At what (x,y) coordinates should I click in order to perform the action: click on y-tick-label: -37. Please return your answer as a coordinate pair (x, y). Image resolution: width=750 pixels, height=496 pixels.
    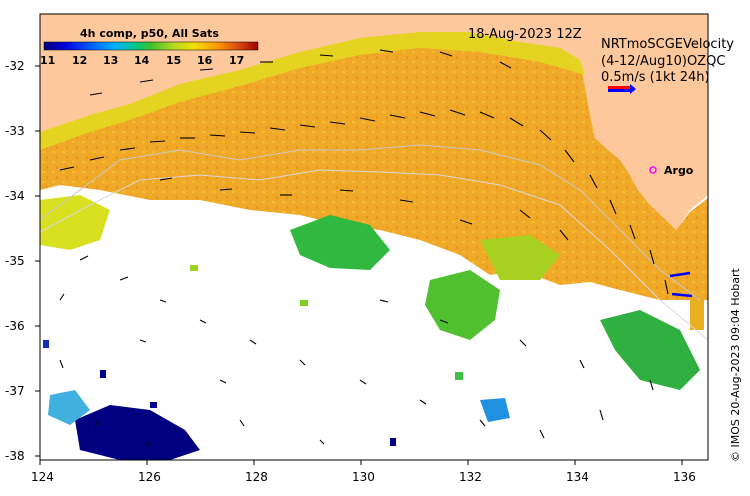
    Looking at the image, I should click on (15, 391).